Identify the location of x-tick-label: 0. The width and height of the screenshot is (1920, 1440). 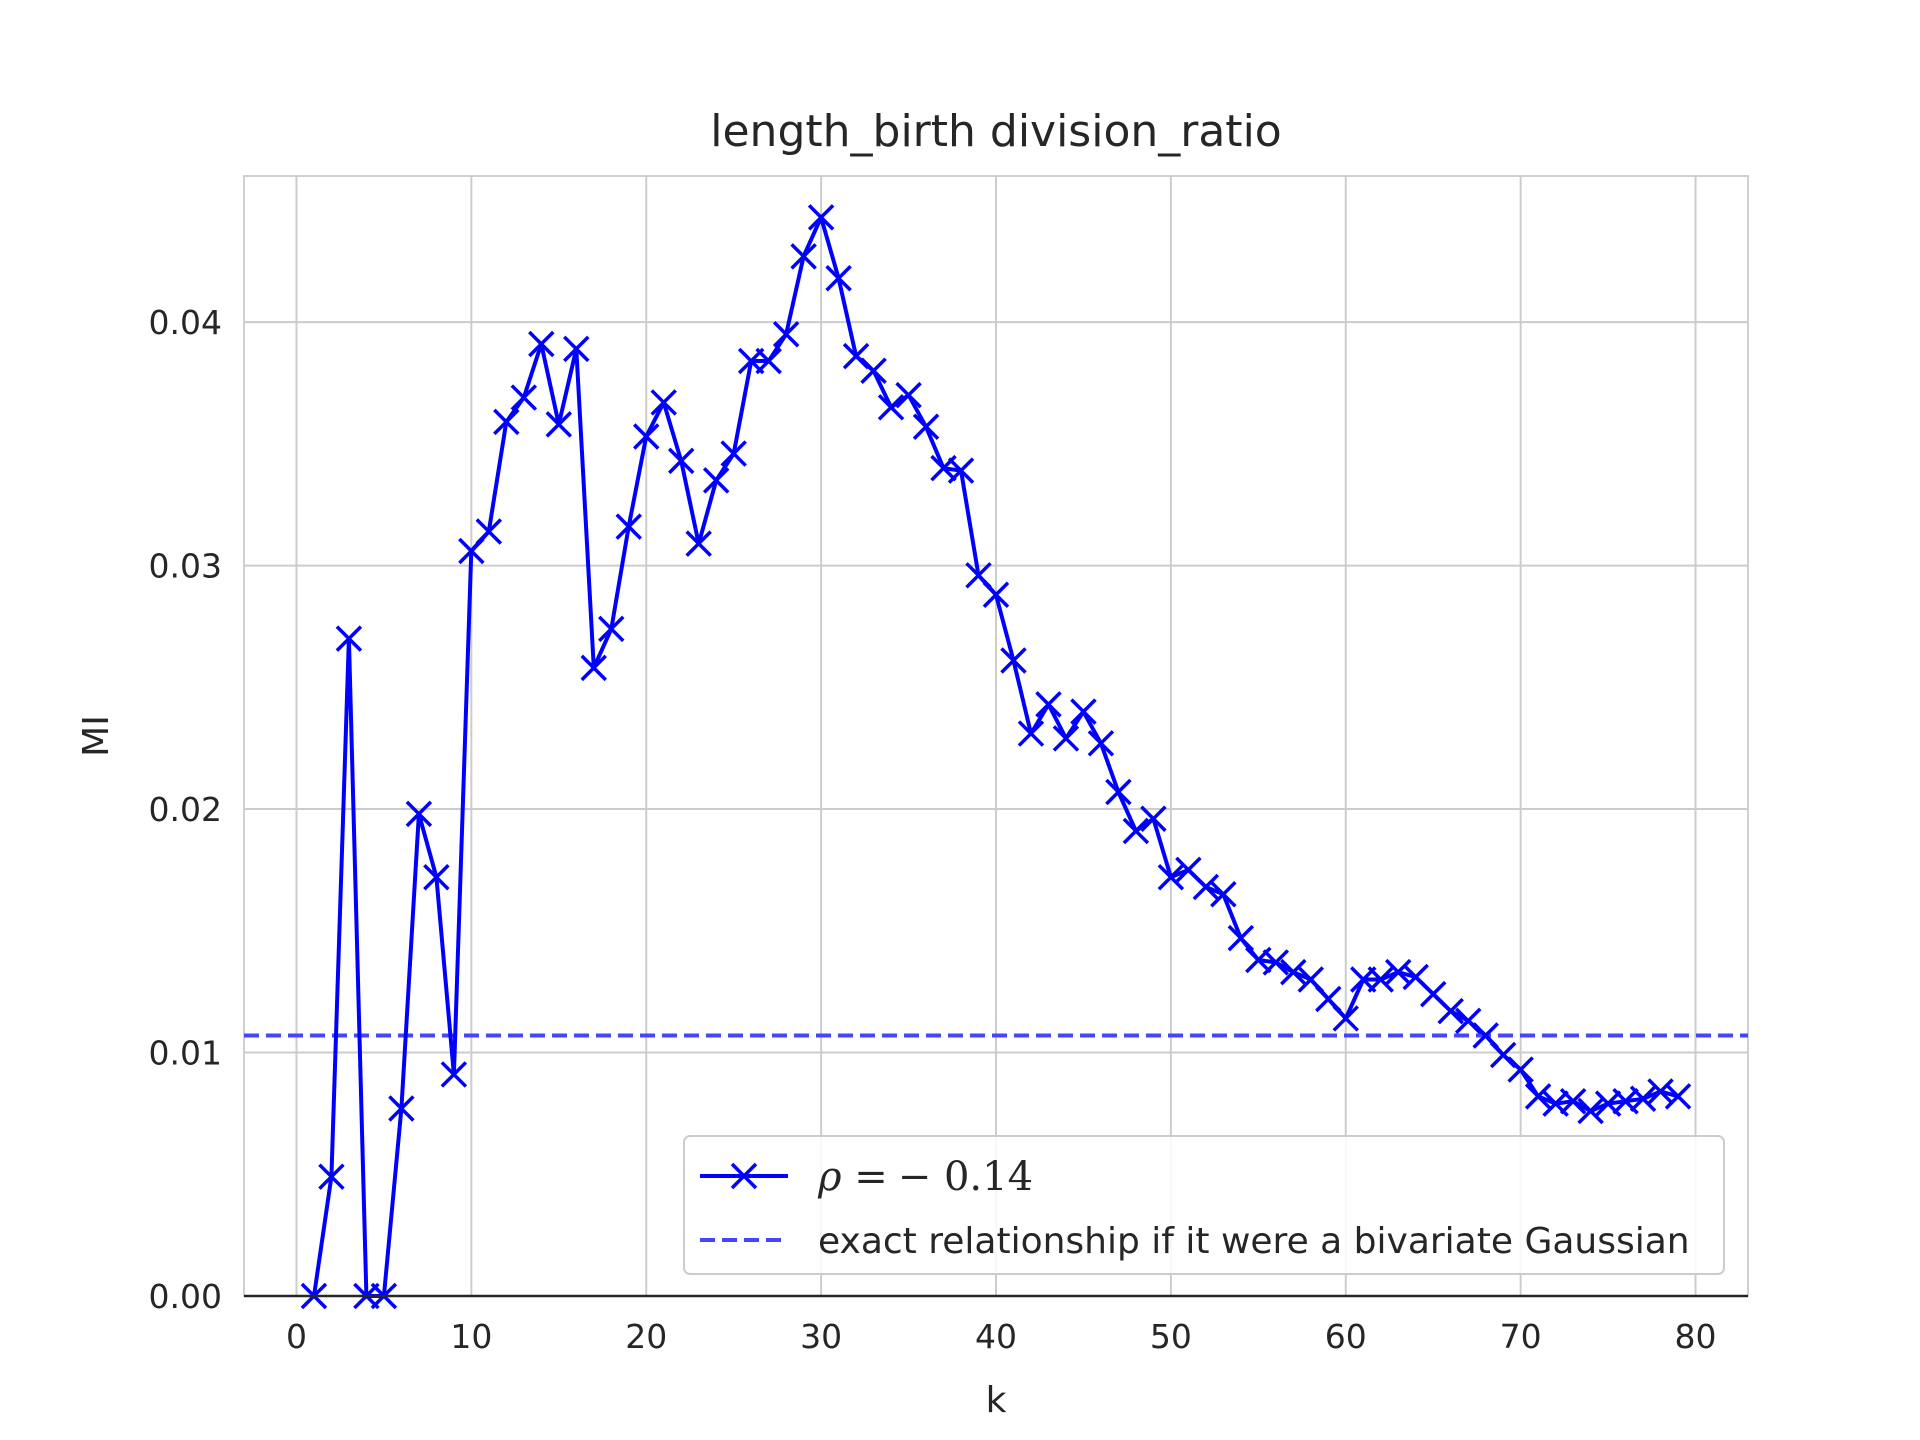
(296, 1336).